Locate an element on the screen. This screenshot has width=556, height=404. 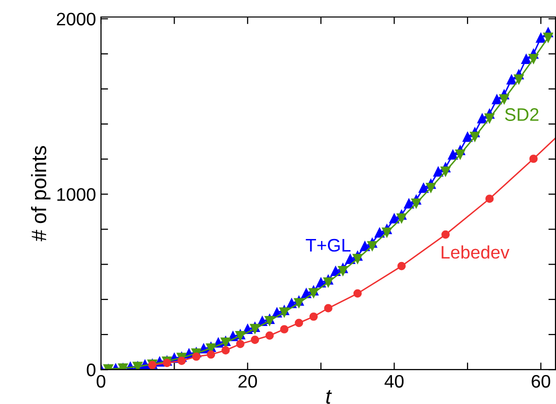
series-label: SD2 is located at coordinates (521, 114).